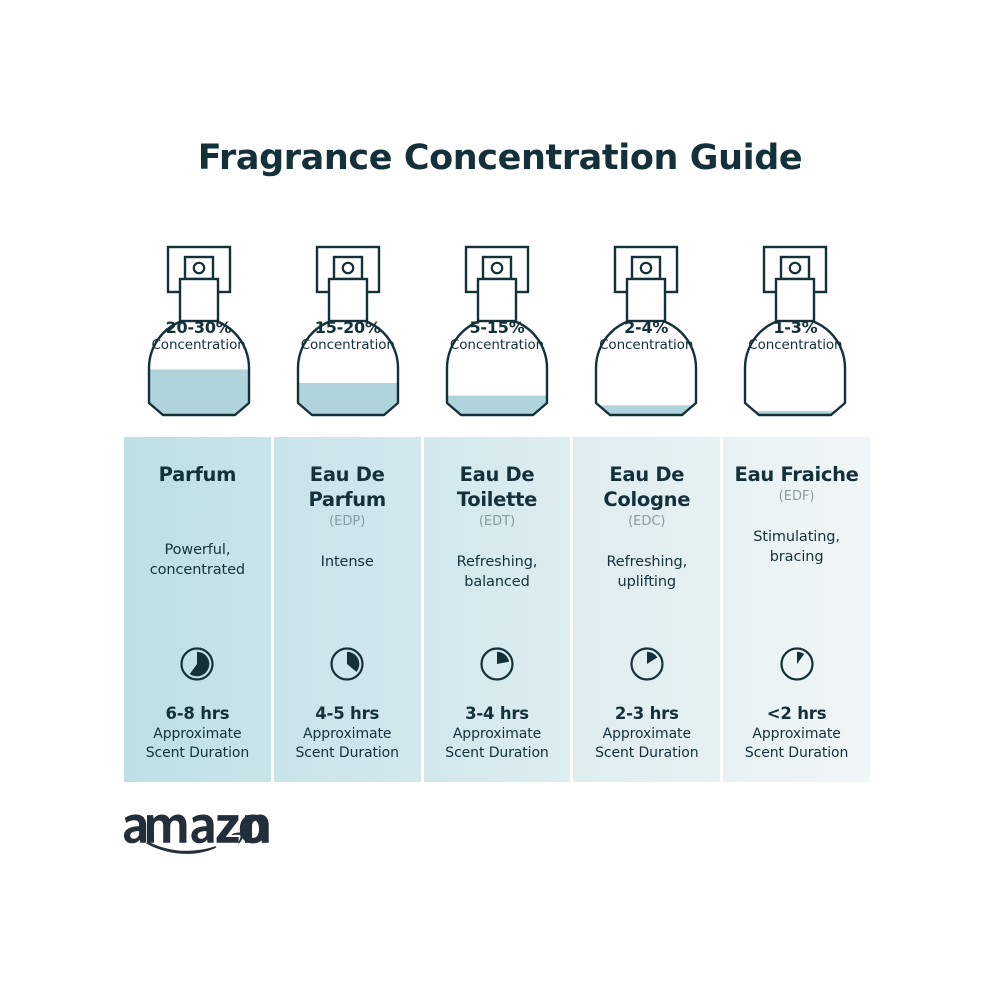  I want to click on scent-duration-block: 4-5 hrs Approximate Scent Duration, so click(347, 732).